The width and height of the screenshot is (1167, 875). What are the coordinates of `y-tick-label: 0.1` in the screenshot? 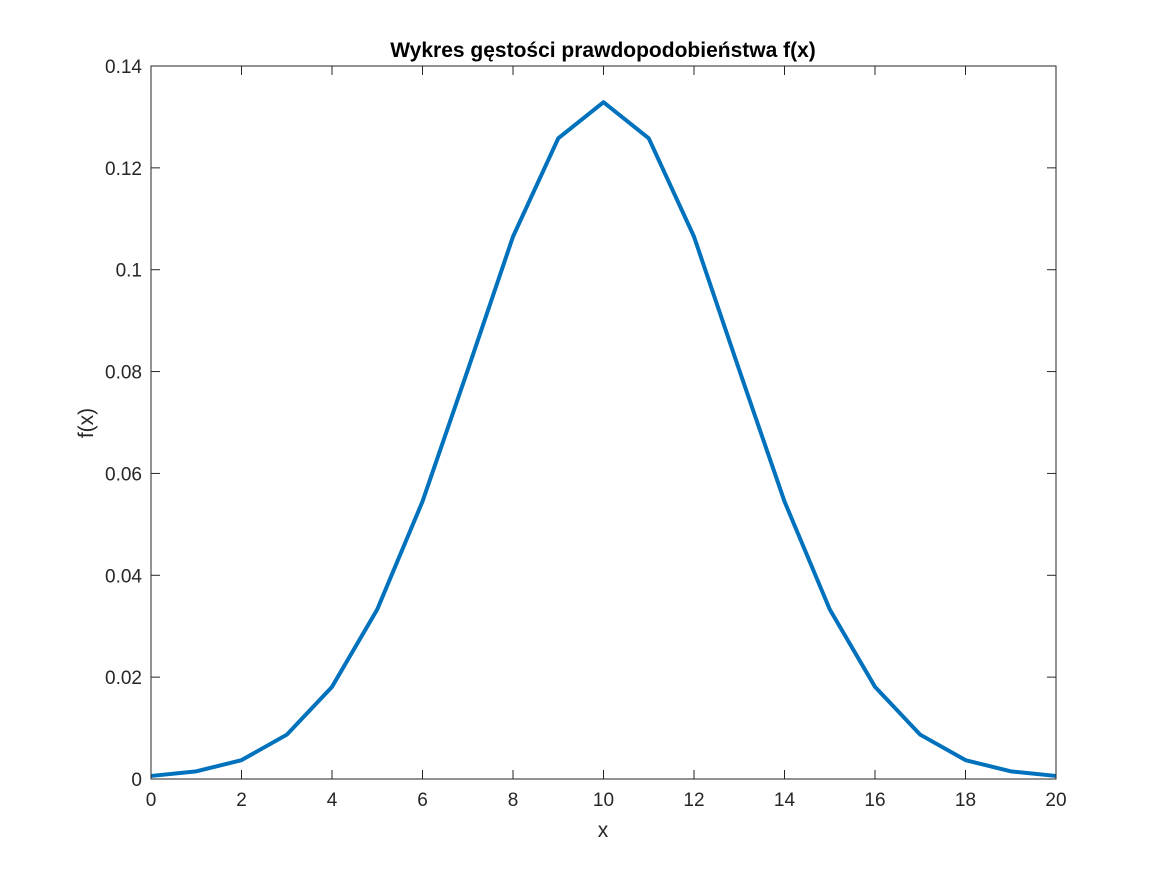 It's located at (129, 271).